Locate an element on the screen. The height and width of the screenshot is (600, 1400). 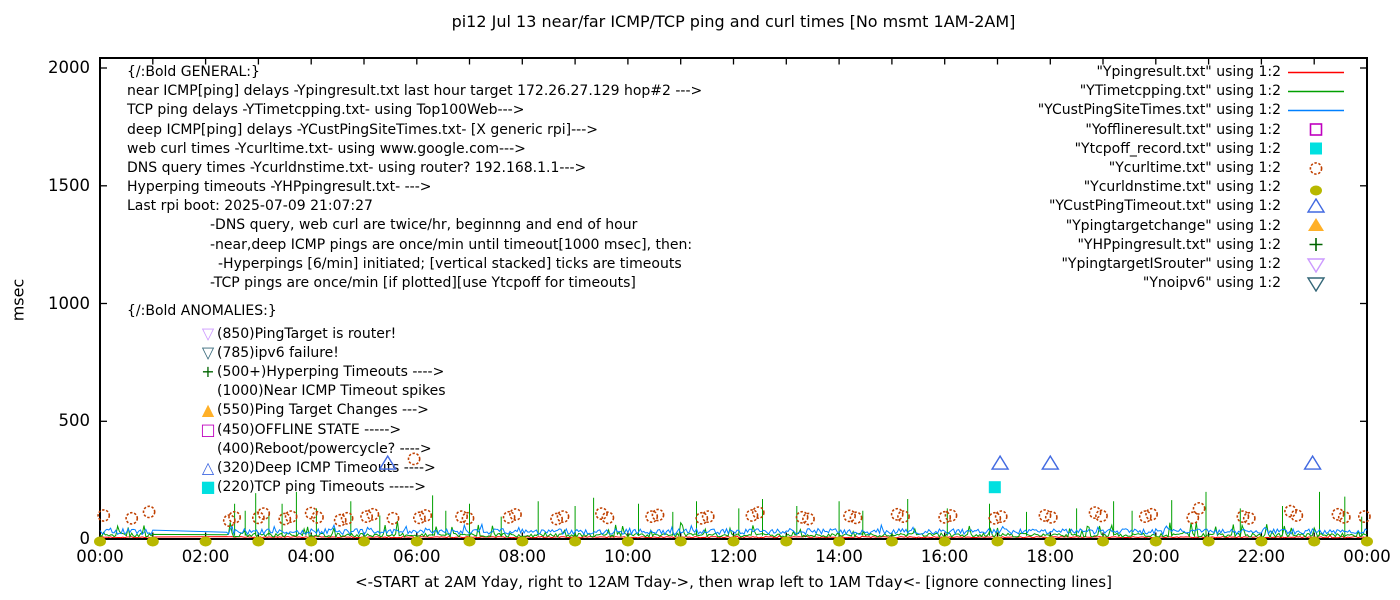
legend-label: "Yofflineresult.txt" using 1:2 is located at coordinates (1183, 129).